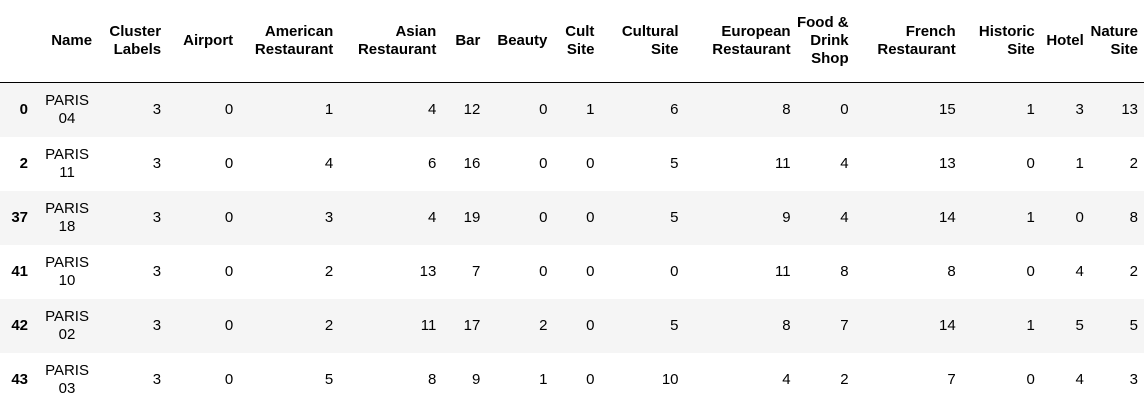 The height and width of the screenshot is (407, 1144). What do you see at coordinates (67, 163) in the screenshot?
I see `name-value: PARIS 11` at bounding box center [67, 163].